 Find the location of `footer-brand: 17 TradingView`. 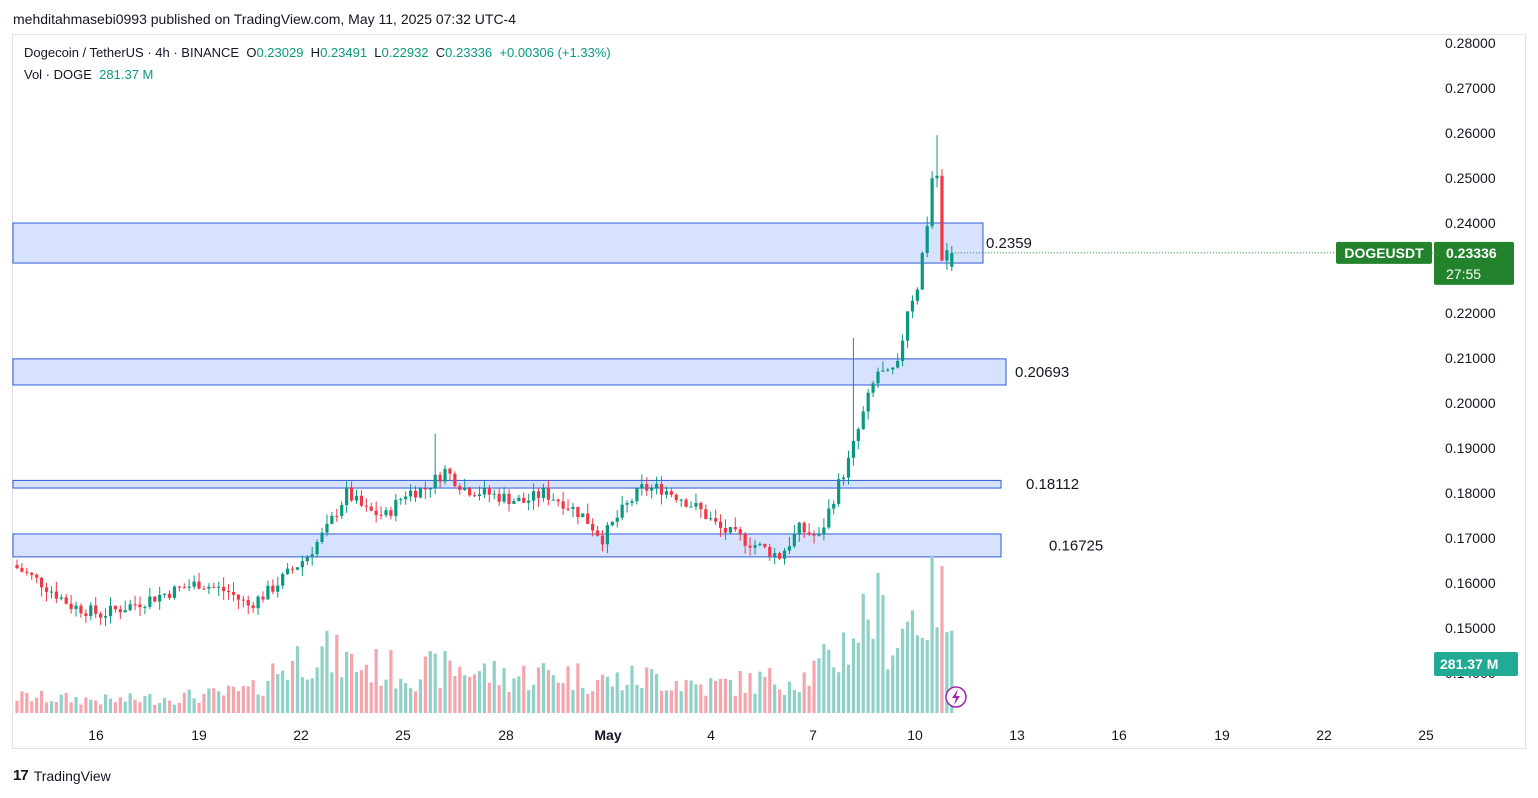

footer-brand: 17 TradingView is located at coordinates (62, 775).